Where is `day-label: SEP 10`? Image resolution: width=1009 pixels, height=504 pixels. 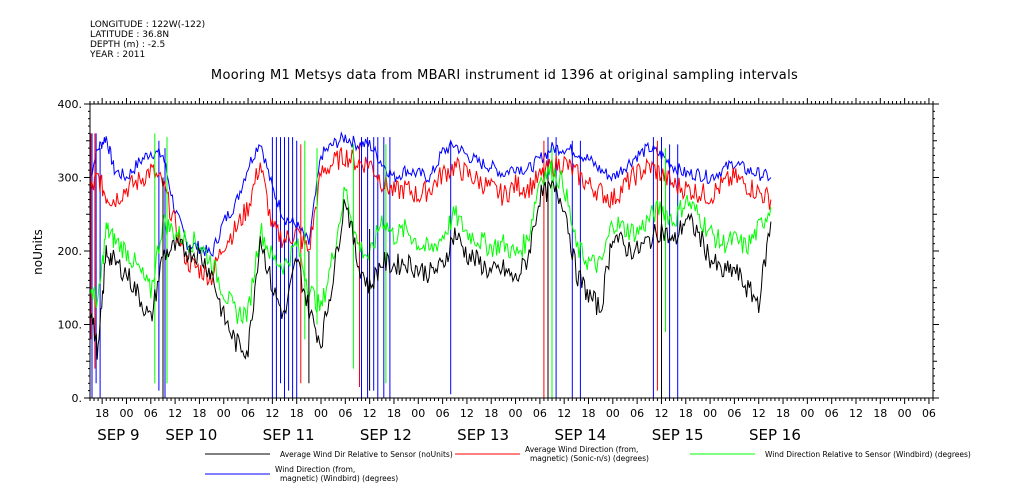
day-label: SEP 10 is located at coordinates (191, 435).